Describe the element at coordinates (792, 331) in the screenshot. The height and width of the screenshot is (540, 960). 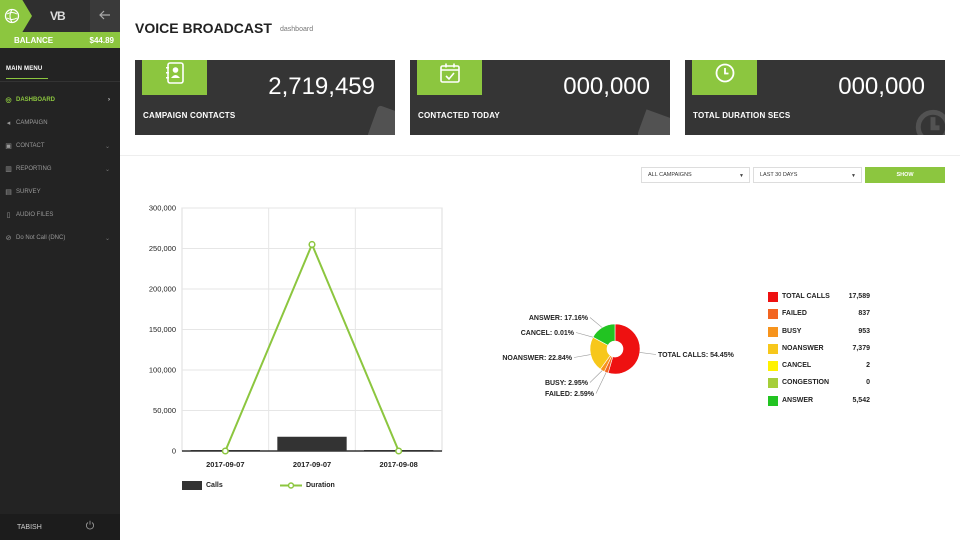
I see `legend-row-label: BUSY` at that location.